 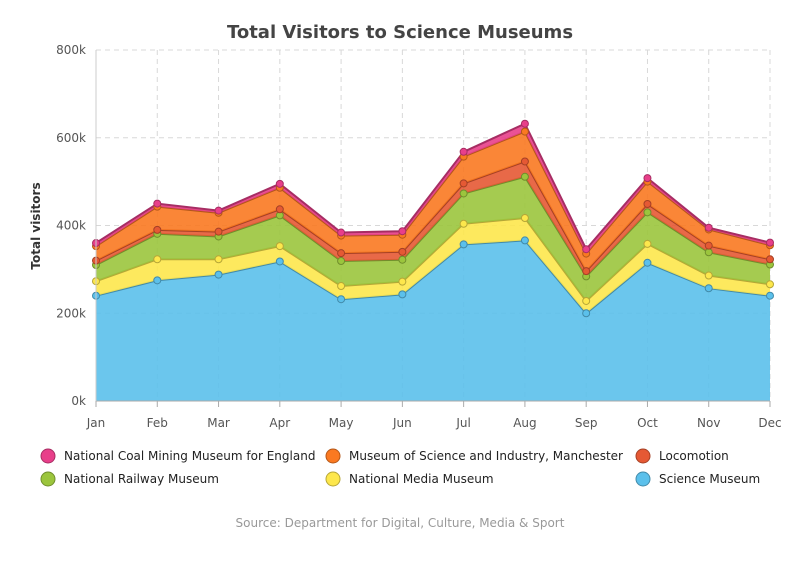 I want to click on x-tick-label: Feb, so click(x=157, y=423).